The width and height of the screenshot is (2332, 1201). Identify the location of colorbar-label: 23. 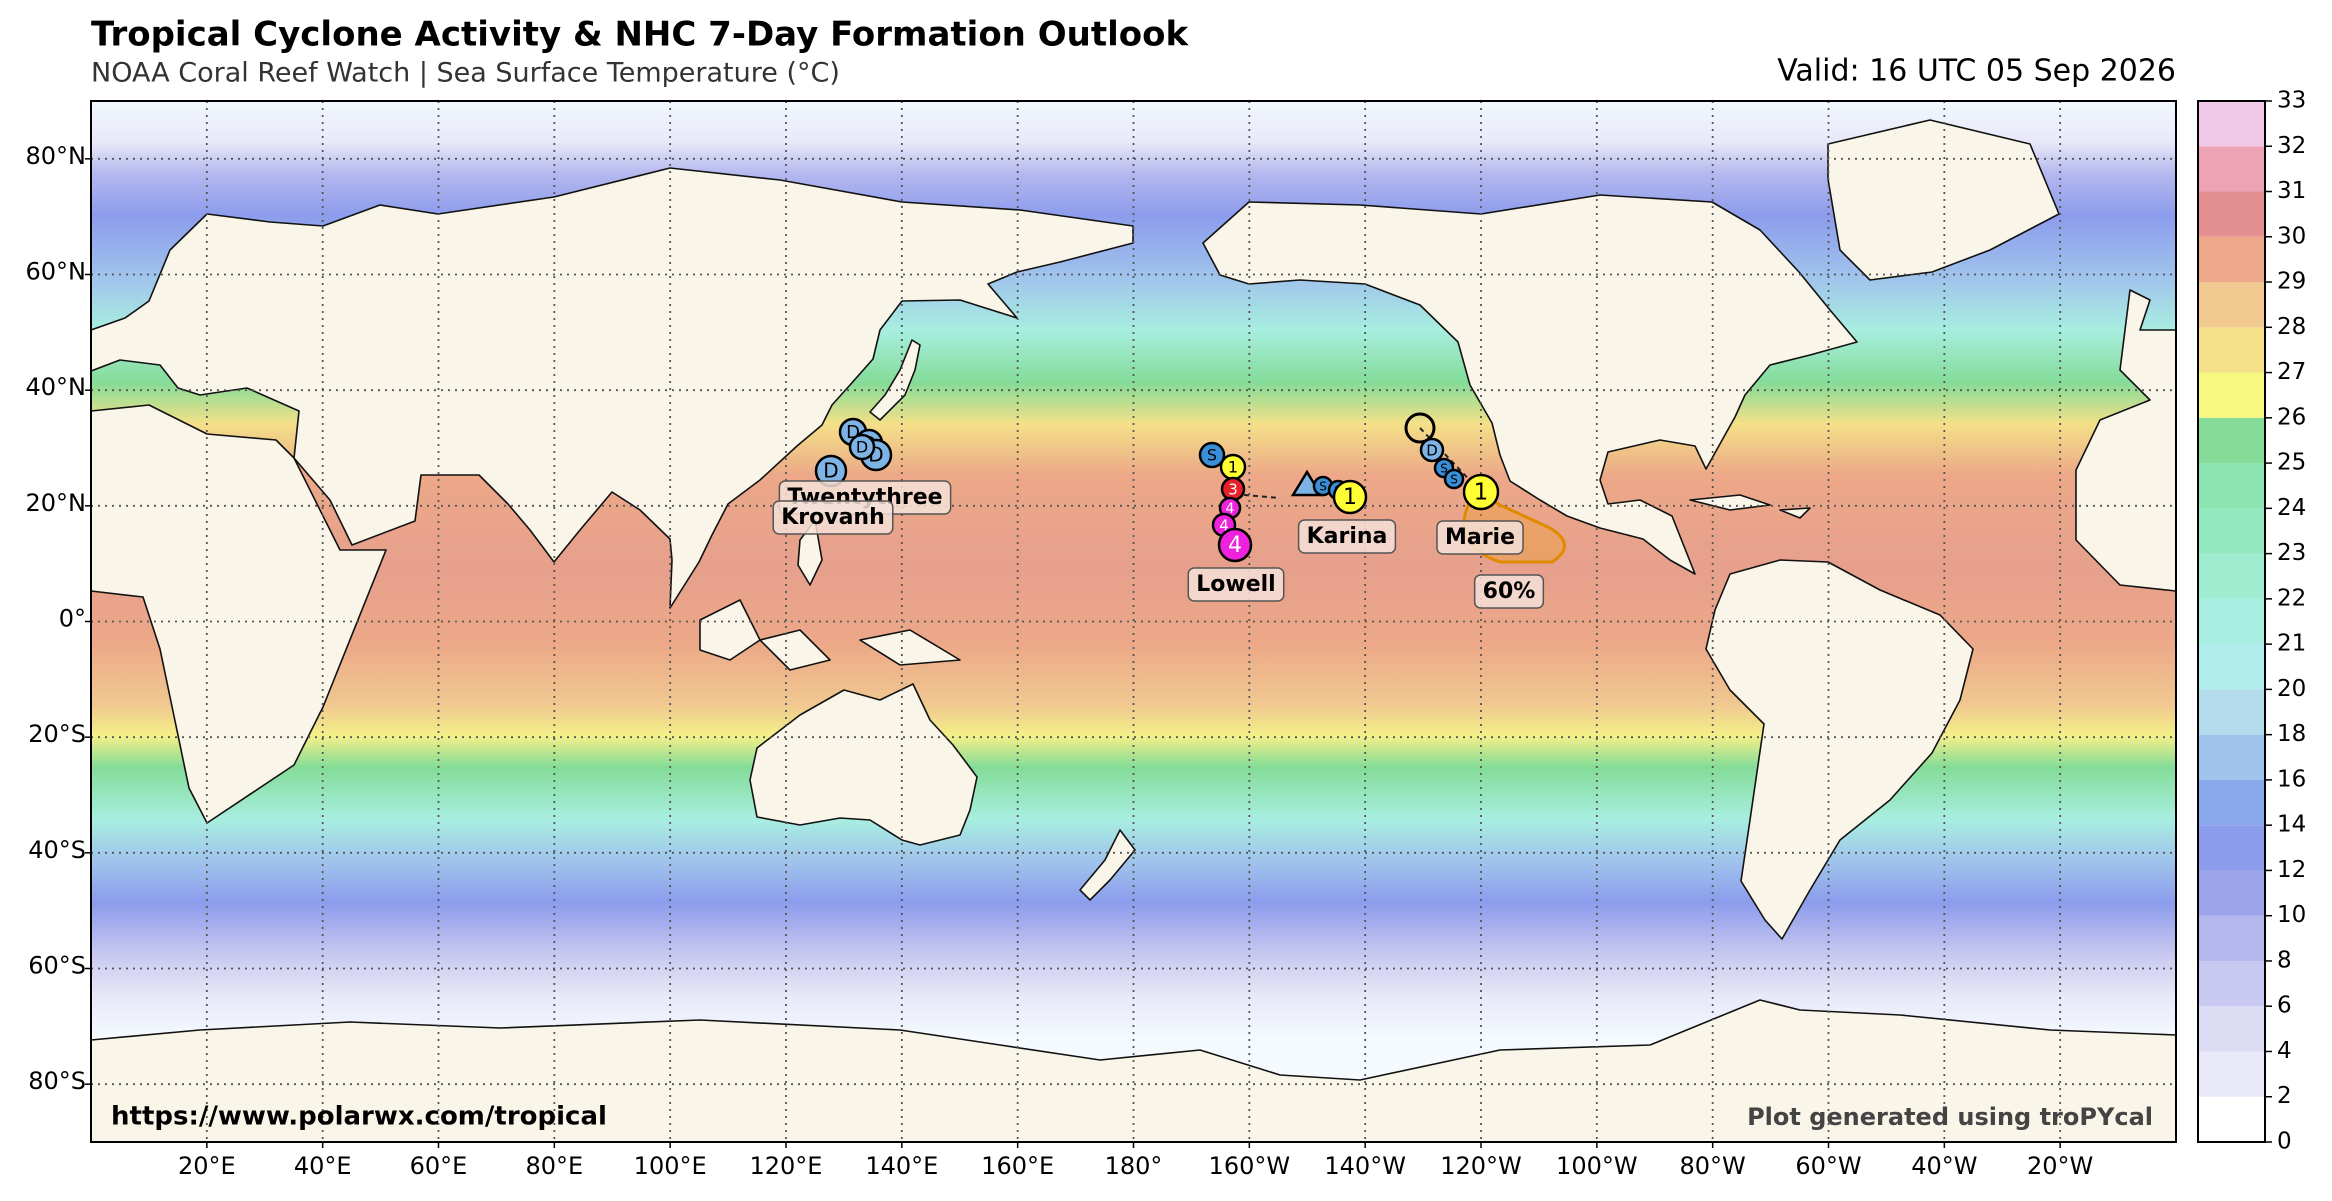
(2291, 553).